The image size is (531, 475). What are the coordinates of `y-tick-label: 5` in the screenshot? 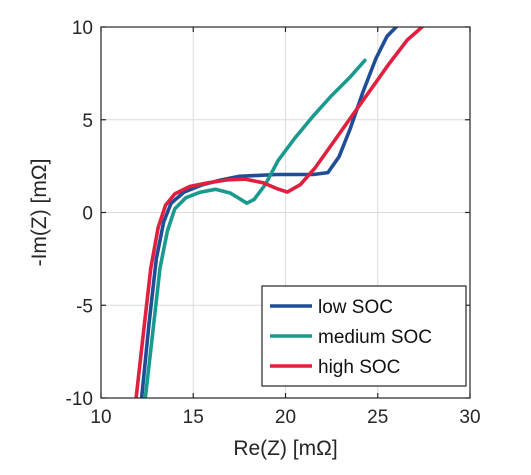 It's located at (87, 121).